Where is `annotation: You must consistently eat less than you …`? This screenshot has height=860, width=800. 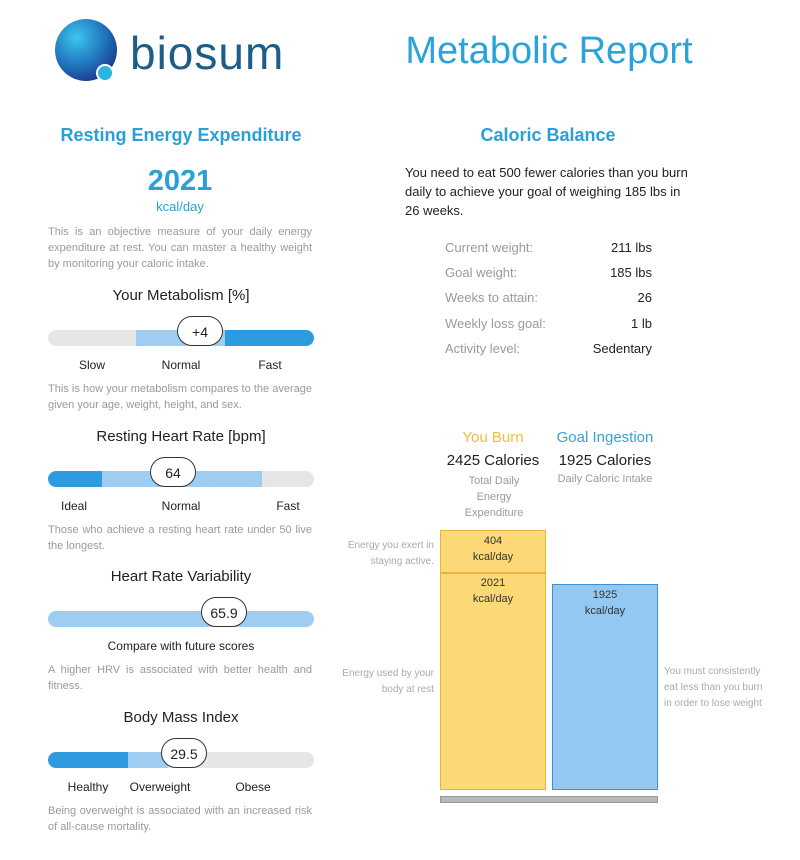
annotation: You must consistently eat less than you … is located at coordinates (713, 687).